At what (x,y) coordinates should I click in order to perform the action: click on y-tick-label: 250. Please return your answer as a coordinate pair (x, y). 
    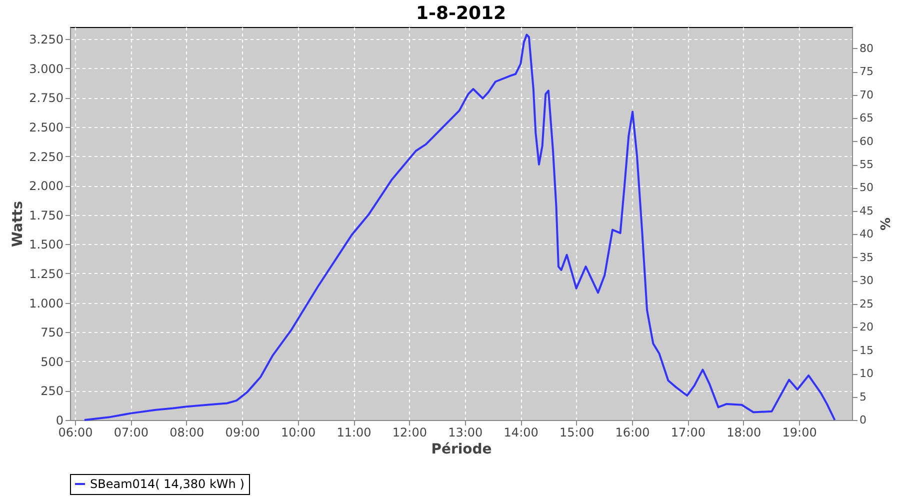
    Looking at the image, I should click on (52, 391).